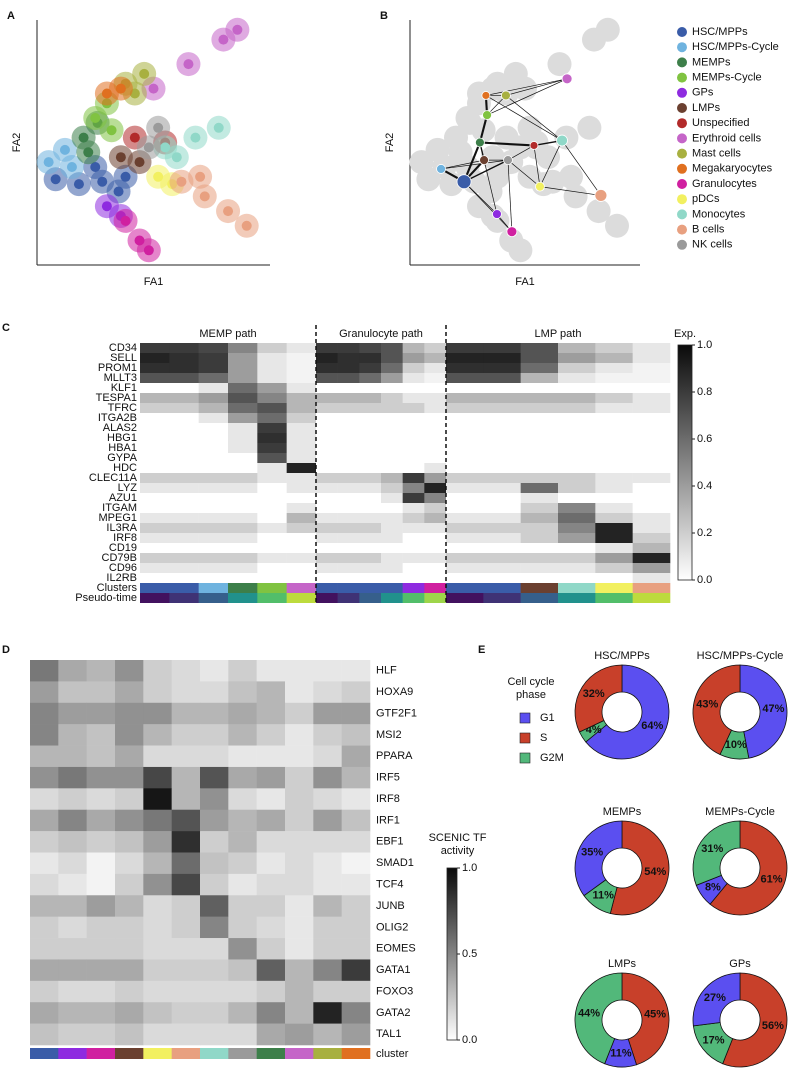 The height and width of the screenshot is (1074, 800). I want to click on gene-label: TESPA1, so click(116, 398).